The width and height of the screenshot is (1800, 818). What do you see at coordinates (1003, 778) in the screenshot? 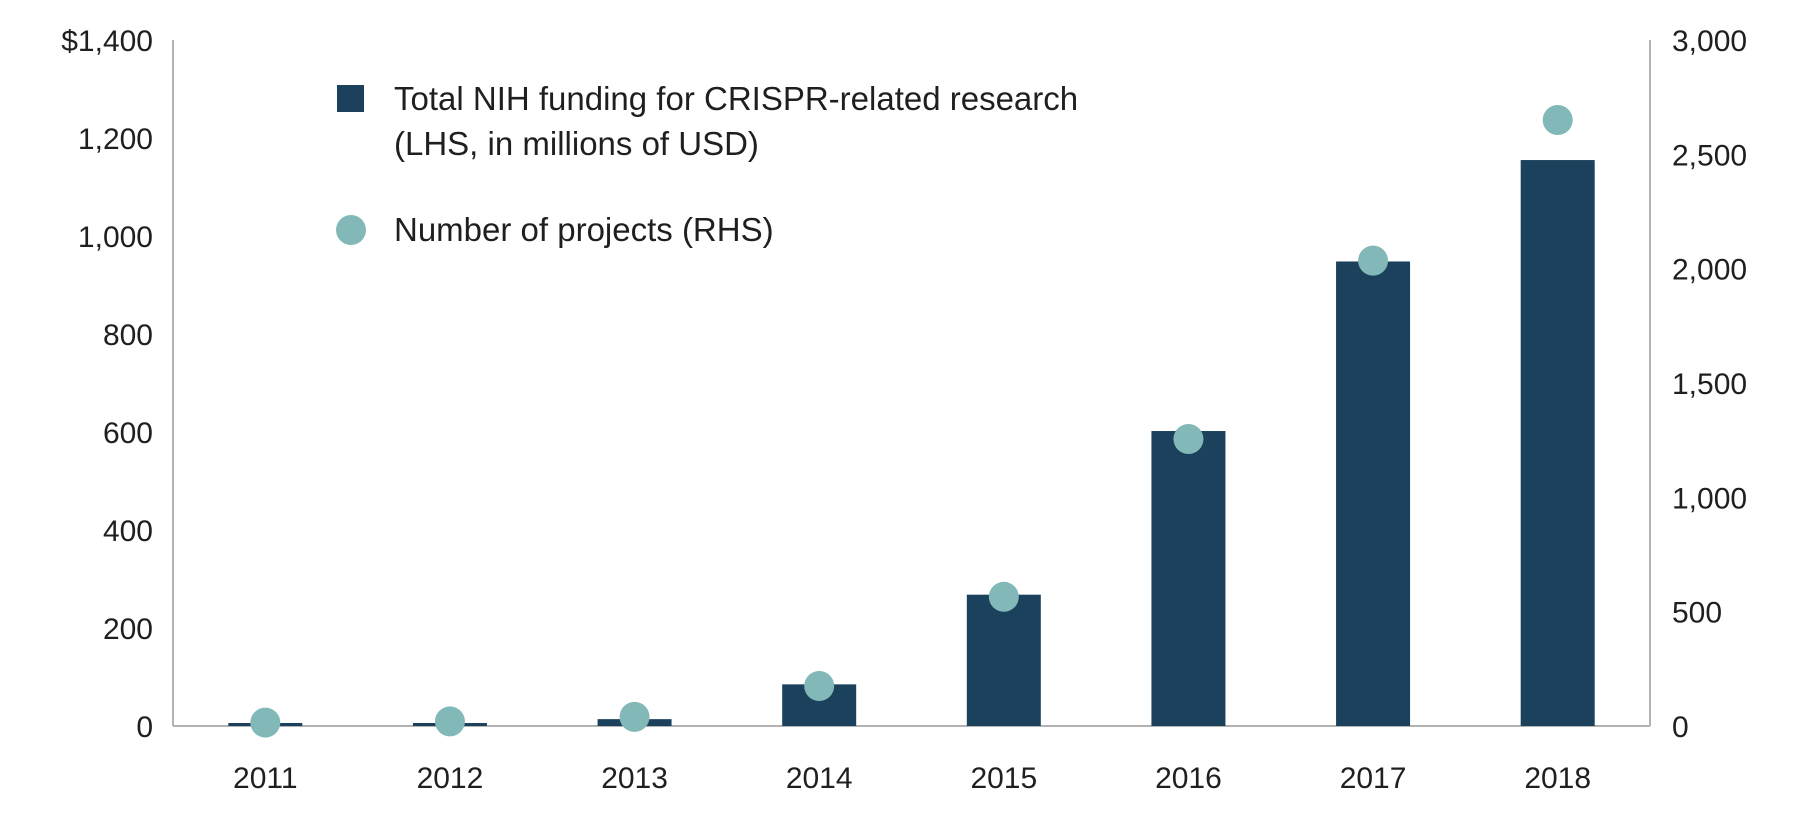
I see `x-tick-label: 2015` at bounding box center [1003, 778].